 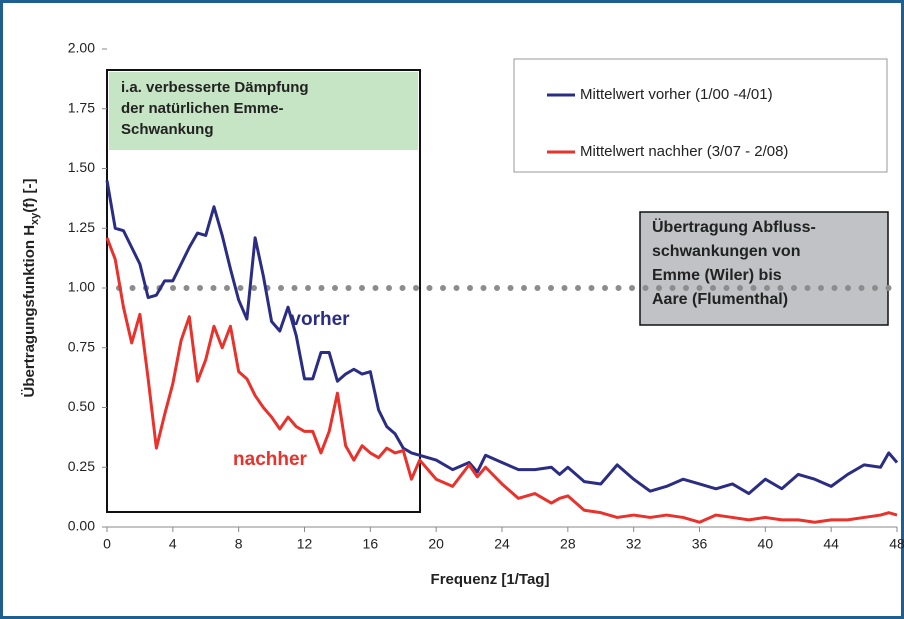 What do you see at coordinates (490, 579) in the screenshot?
I see `x-axis-label: Frequenz [1/Tag]` at bounding box center [490, 579].